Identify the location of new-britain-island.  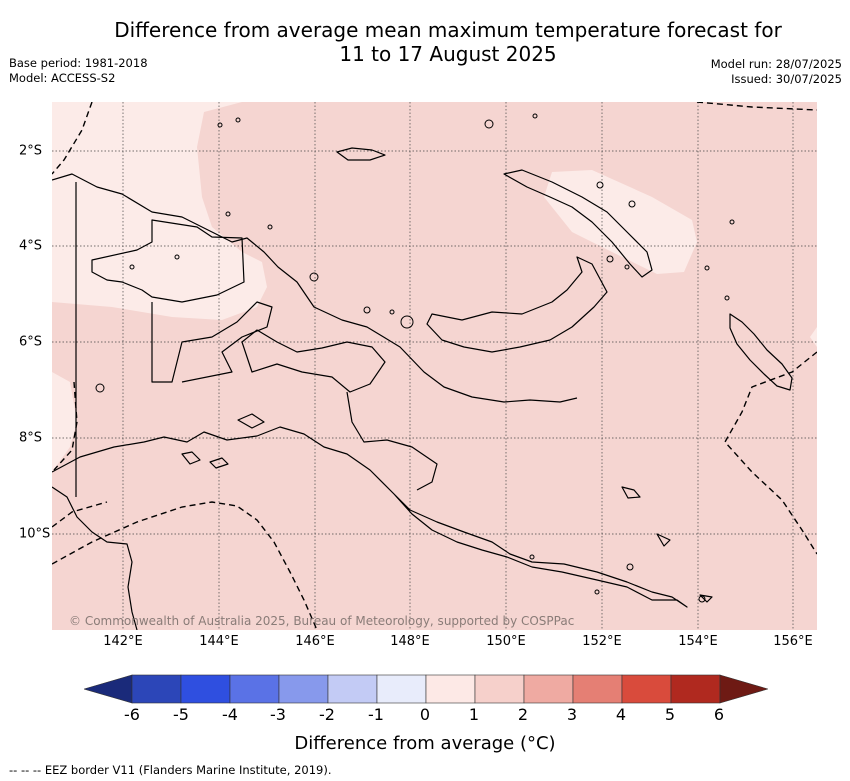
(517, 304).